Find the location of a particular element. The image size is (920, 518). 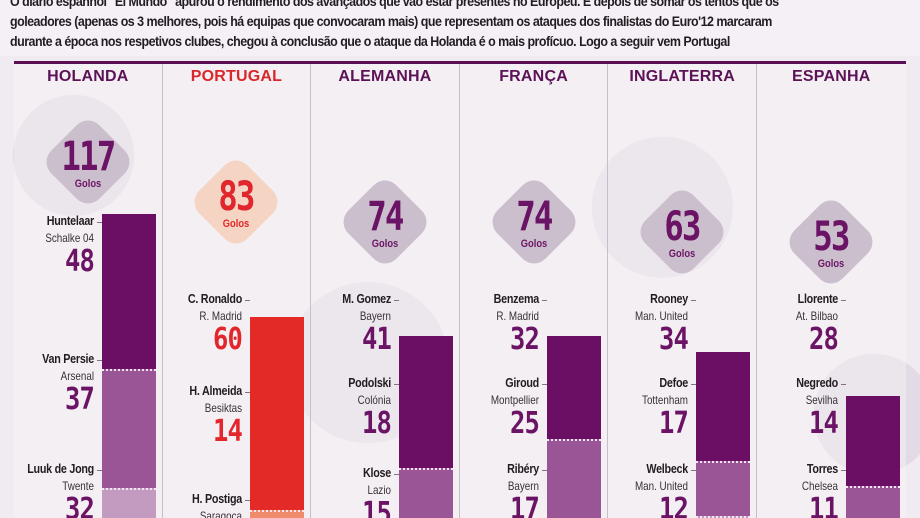

player-club: Tottenham is located at coordinates (665, 400).